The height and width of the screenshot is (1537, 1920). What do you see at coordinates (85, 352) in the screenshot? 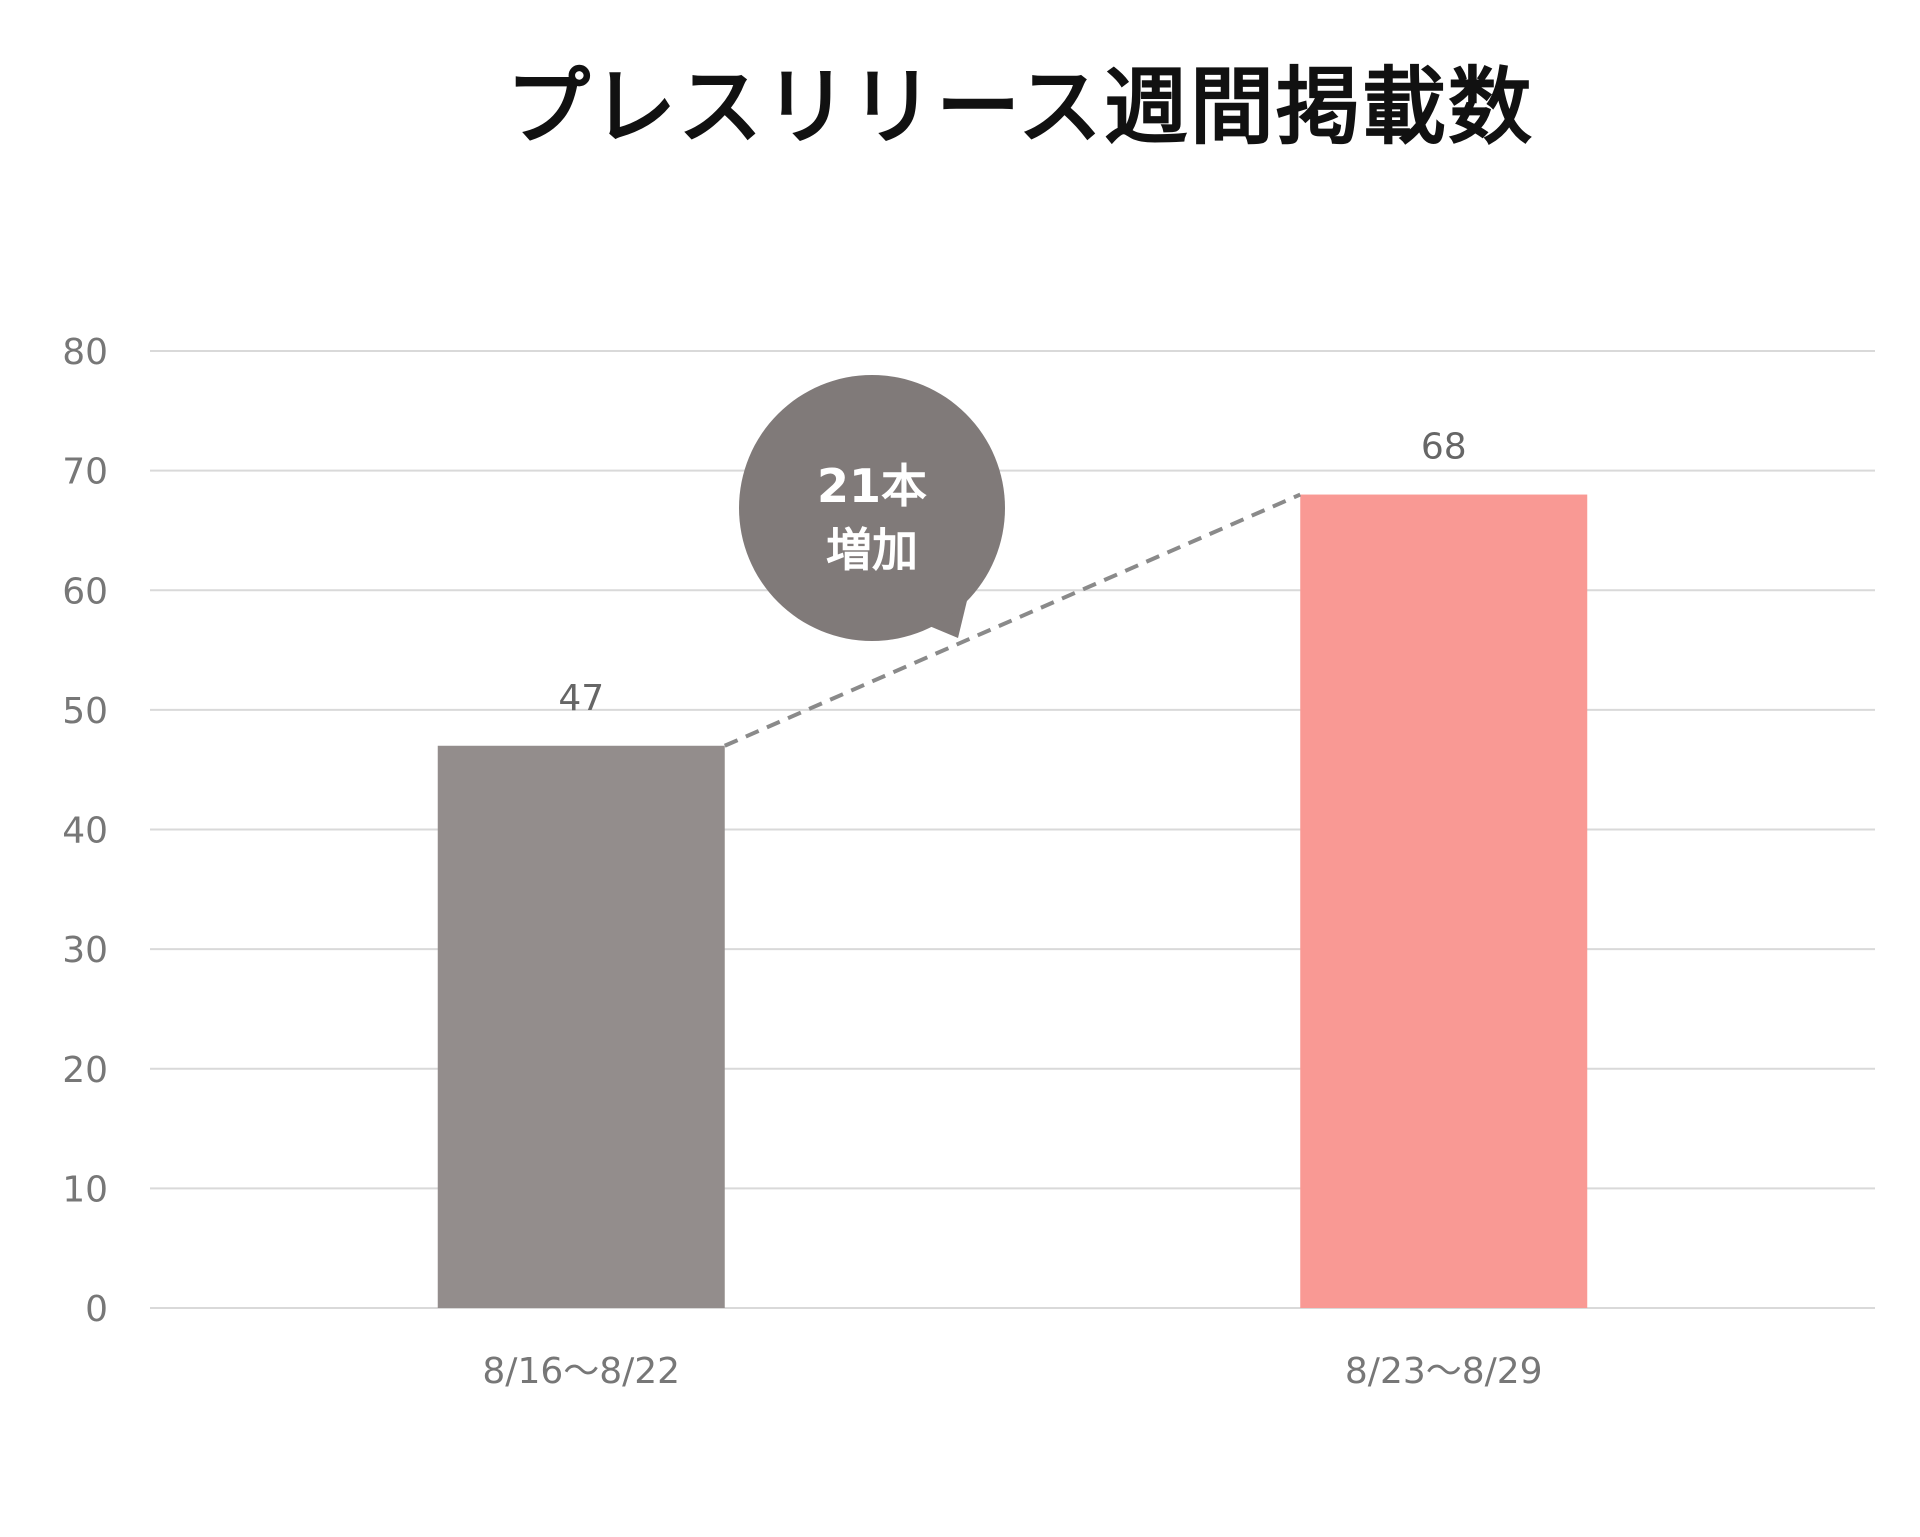
I see `y-tick-label: 80` at bounding box center [85, 352].